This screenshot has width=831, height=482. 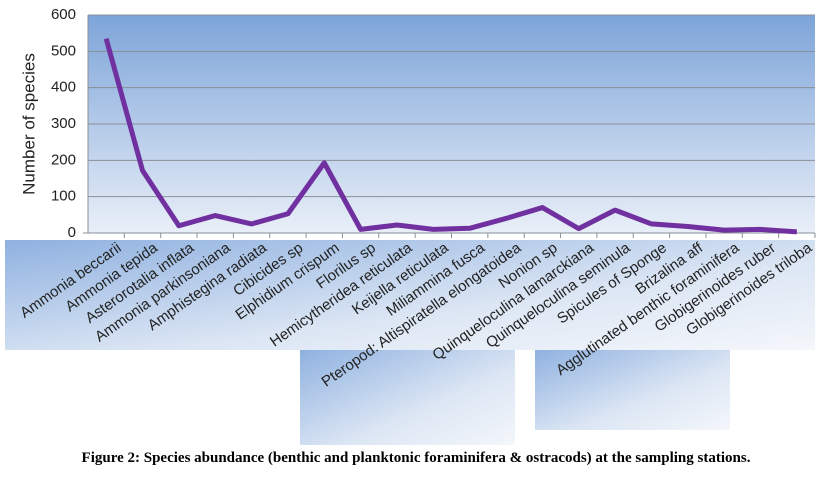 What do you see at coordinates (63, 87) in the screenshot?
I see `y-tick-label: 400` at bounding box center [63, 87].